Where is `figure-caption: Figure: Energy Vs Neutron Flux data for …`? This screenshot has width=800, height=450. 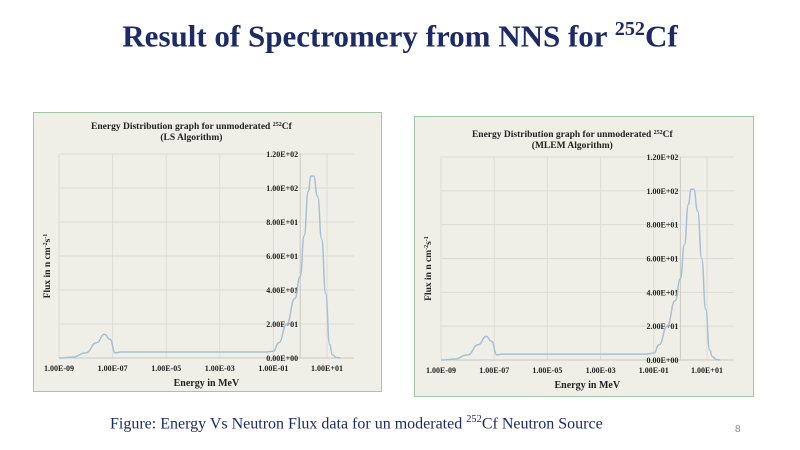
figure-caption: Figure: Energy Vs Neutron Flux data for … is located at coordinates (356, 423).